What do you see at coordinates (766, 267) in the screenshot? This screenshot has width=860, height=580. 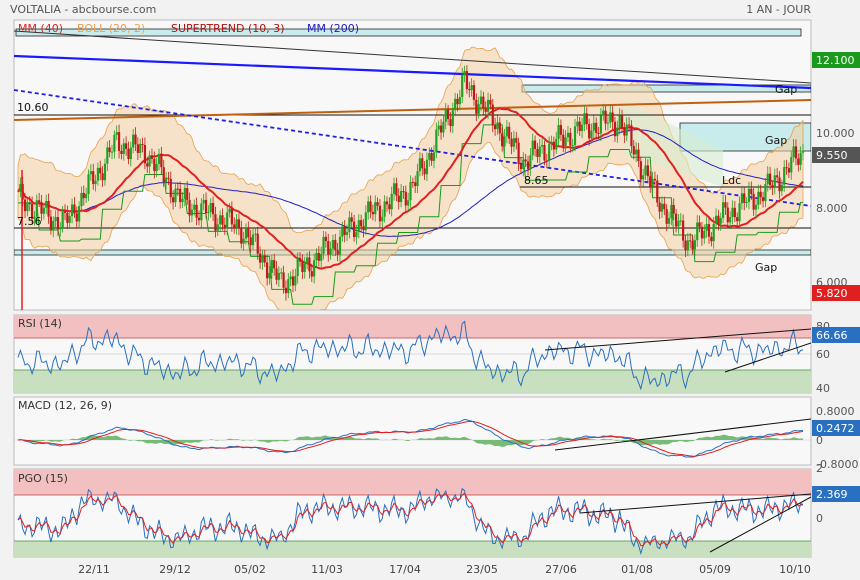 I see `gap-label-3: Gap` at bounding box center [766, 267].